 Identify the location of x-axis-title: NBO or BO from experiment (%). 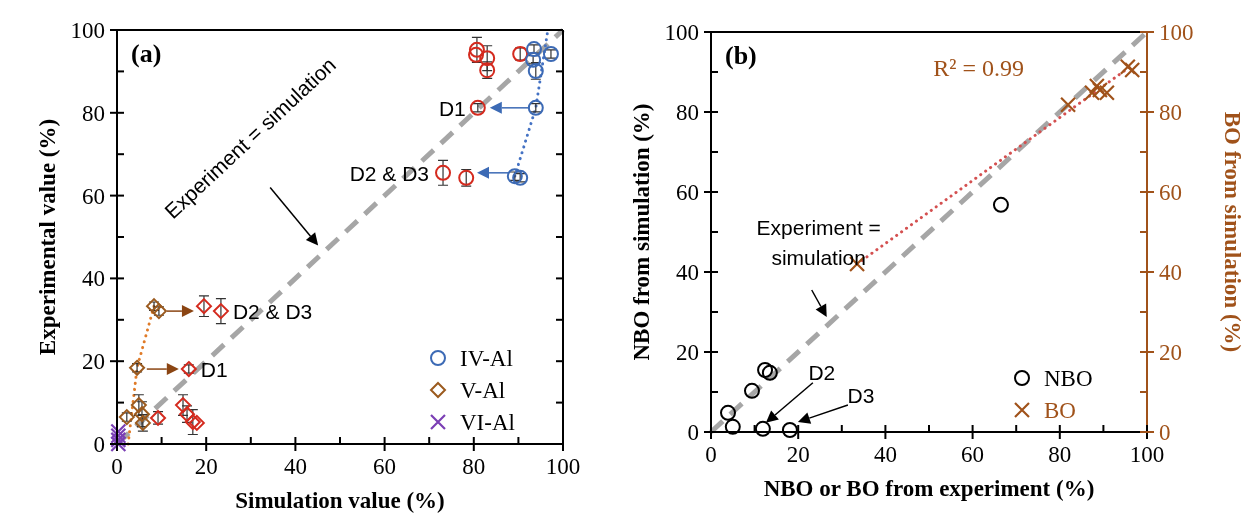
(929, 488).